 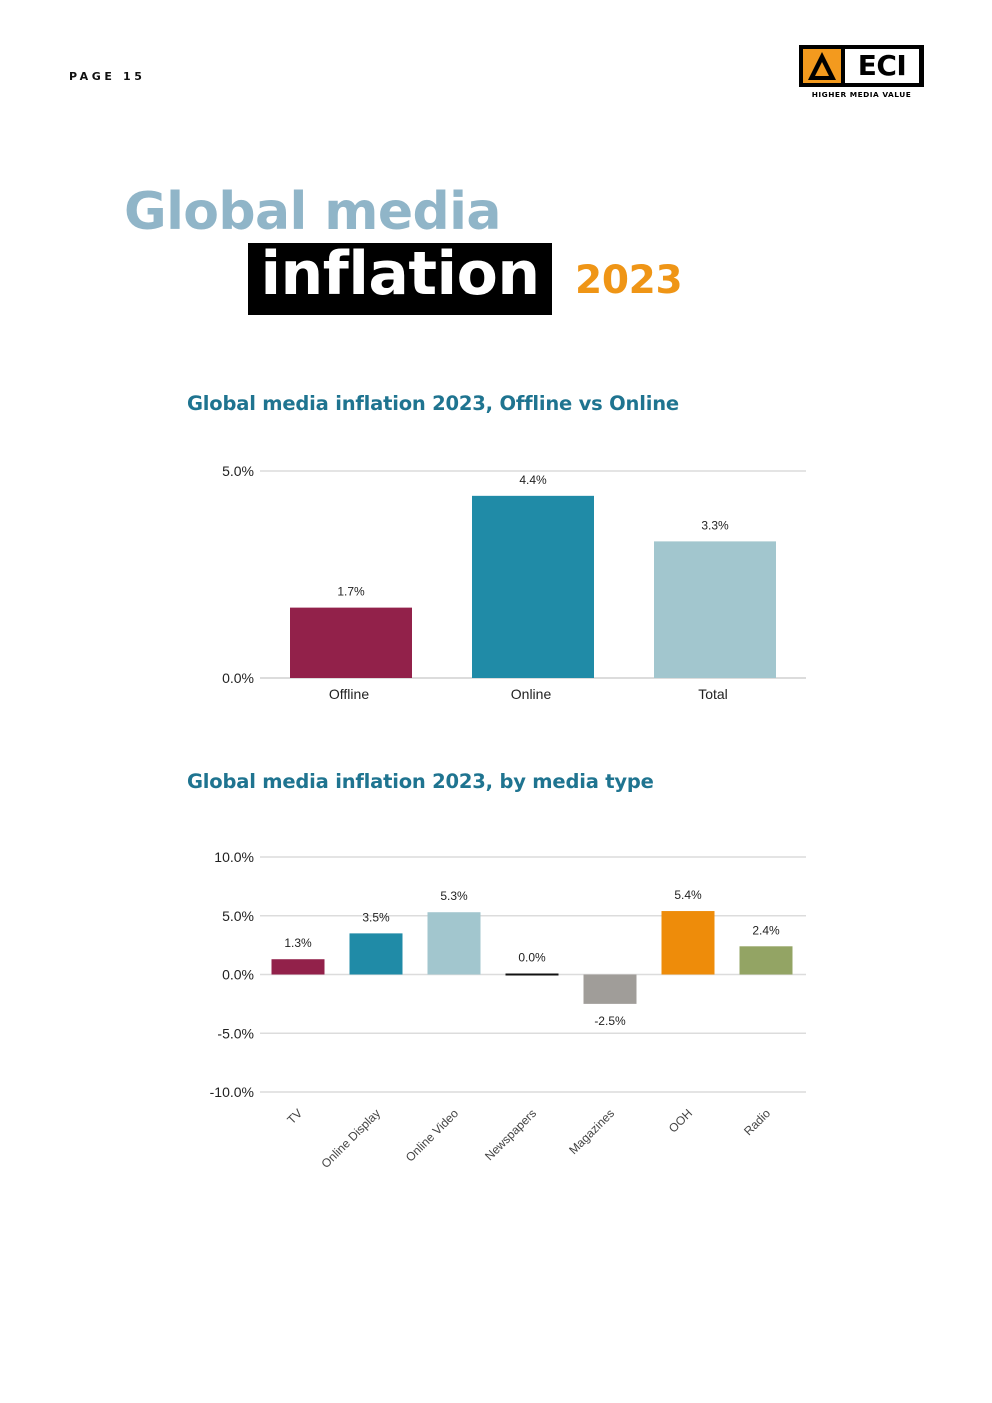 I want to click on data-label: -2.5%, so click(x=610, y=1021).